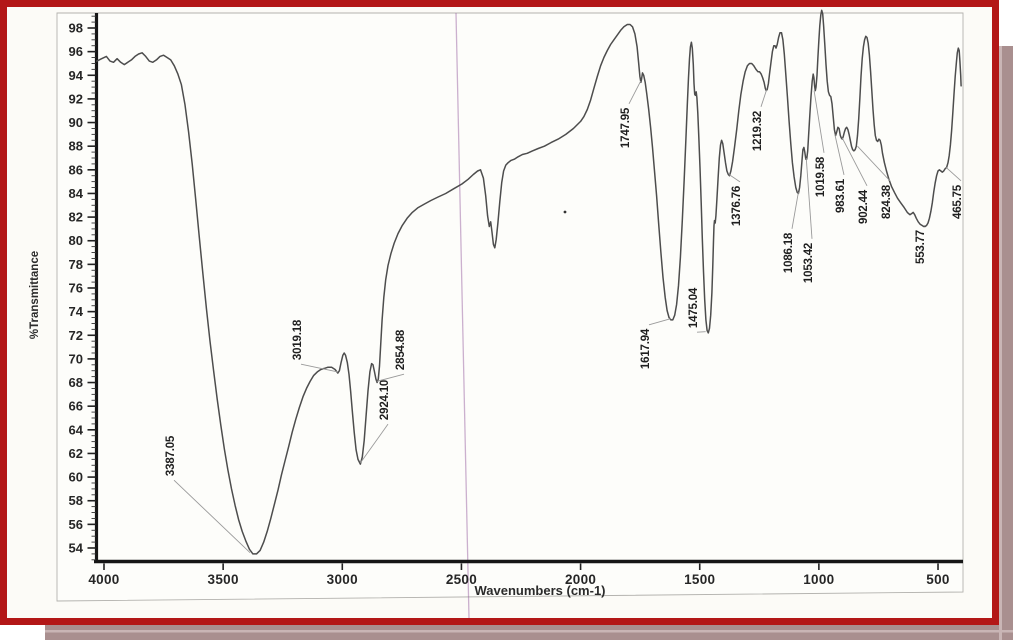 This screenshot has height=640, width=1013. What do you see at coordinates (937, 579) in the screenshot?
I see `x-tick-label: 500` at bounding box center [937, 579].